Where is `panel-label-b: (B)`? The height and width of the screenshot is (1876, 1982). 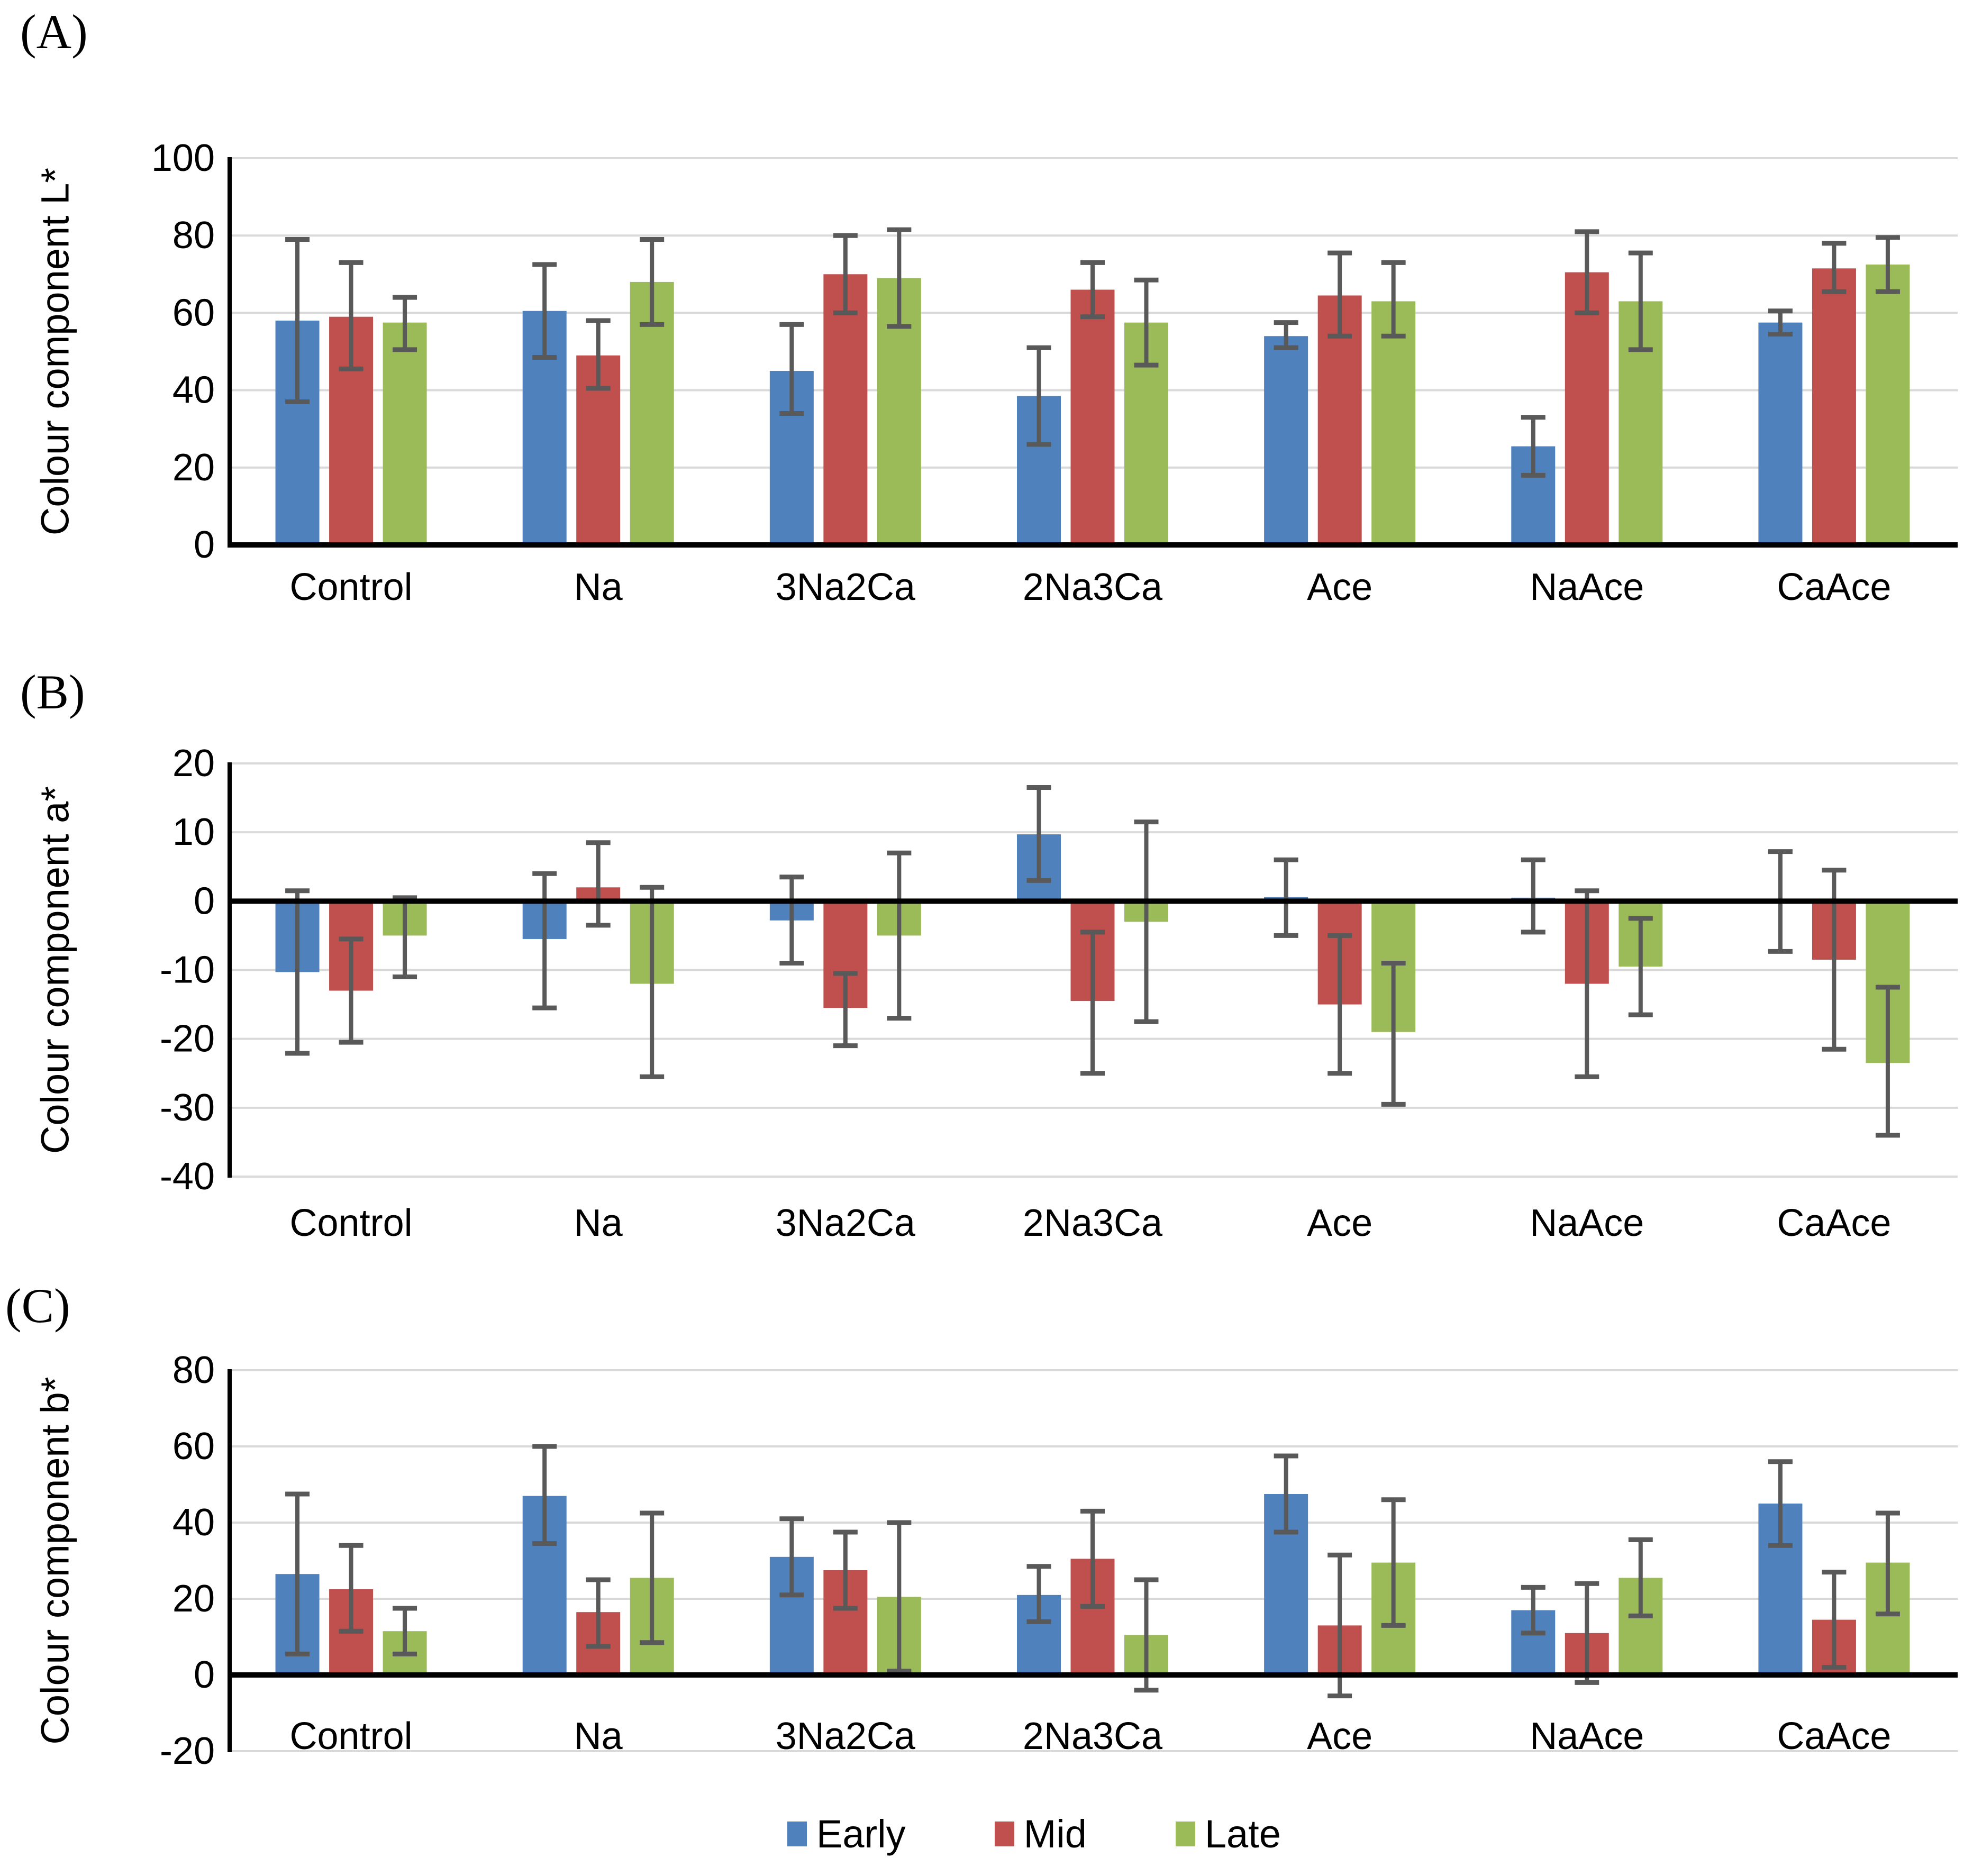
panel-label-b: (B) is located at coordinates (52, 692).